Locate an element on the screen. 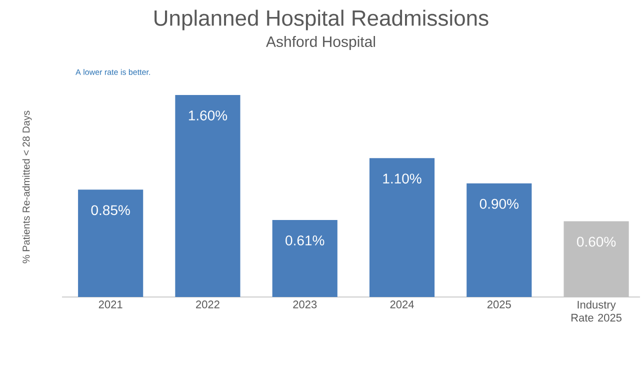 The height and width of the screenshot is (371, 642). chart-title: Unplanned Hospital Readmissions is located at coordinates (321, 20).